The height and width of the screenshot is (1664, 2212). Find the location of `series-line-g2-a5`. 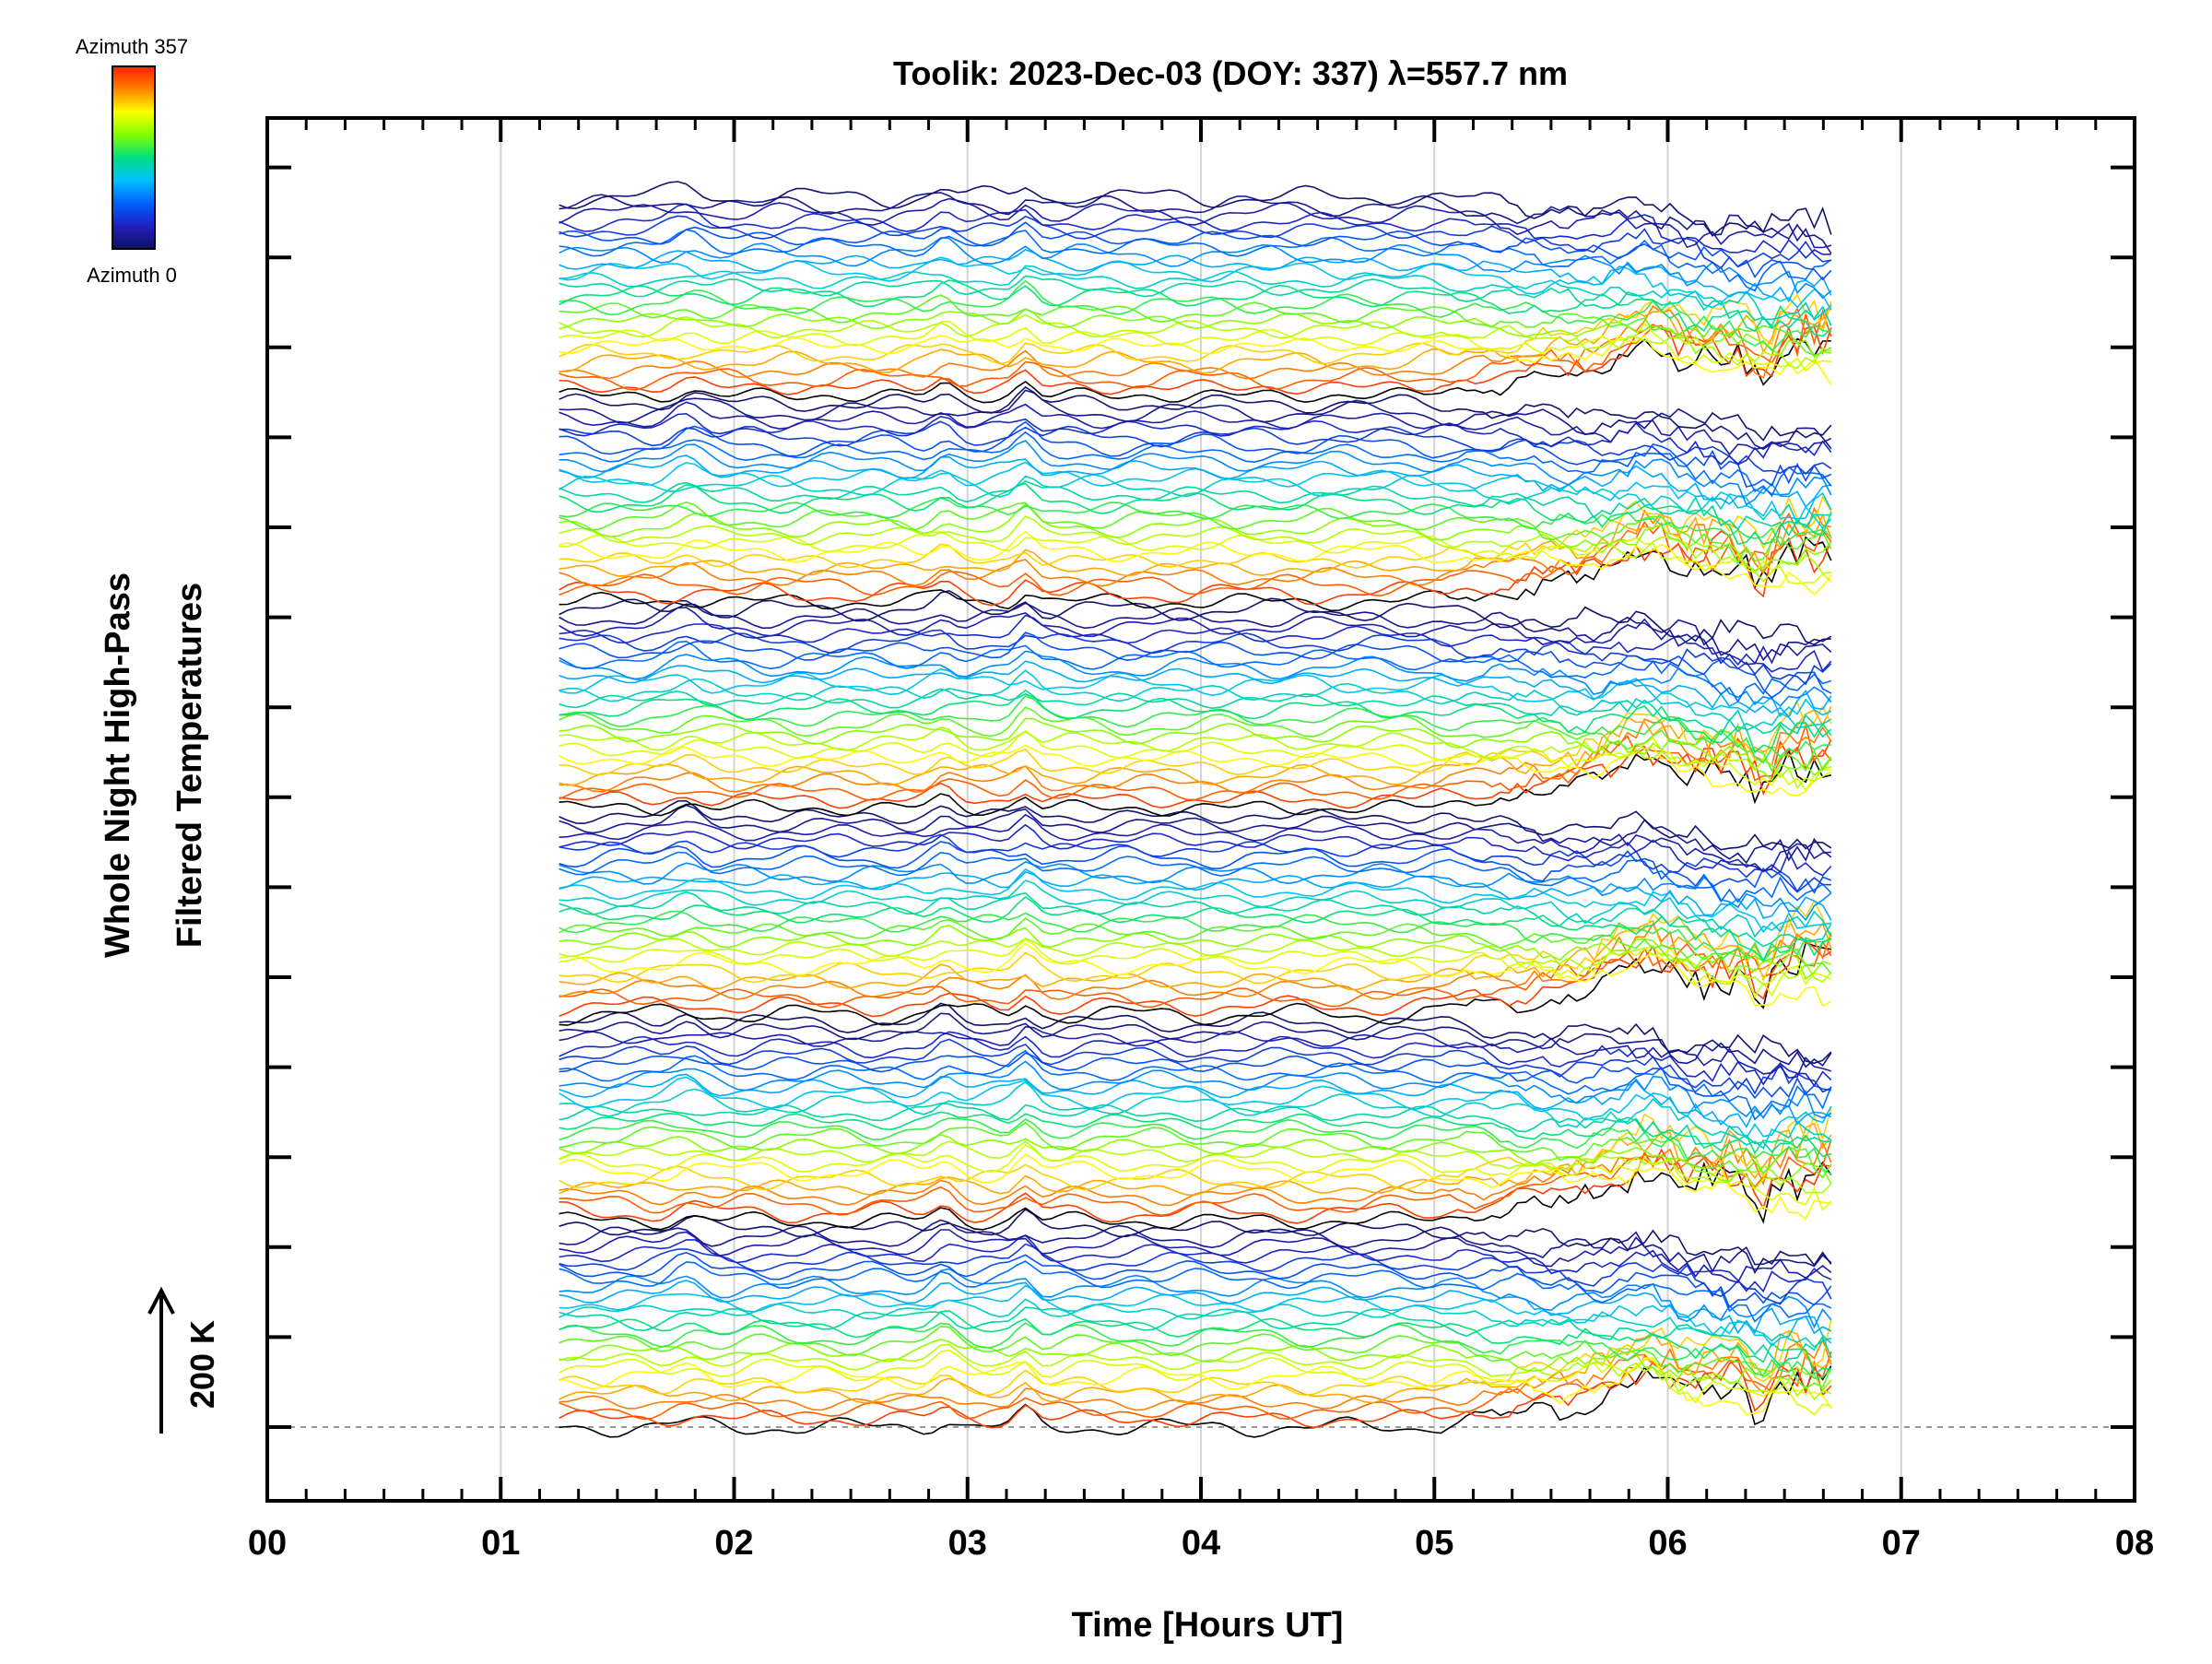

series-line-g2-a5 is located at coordinates (1195, 942).